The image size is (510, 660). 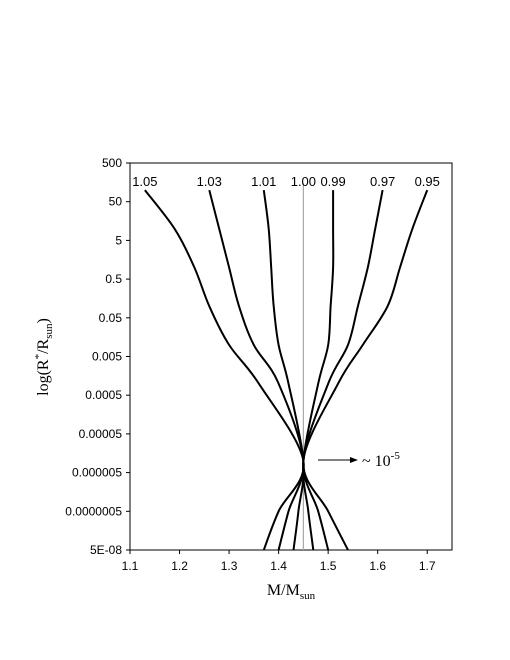 What do you see at coordinates (229, 566) in the screenshot?
I see `x-tick-label: 1.3` at bounding box center [229, 566].